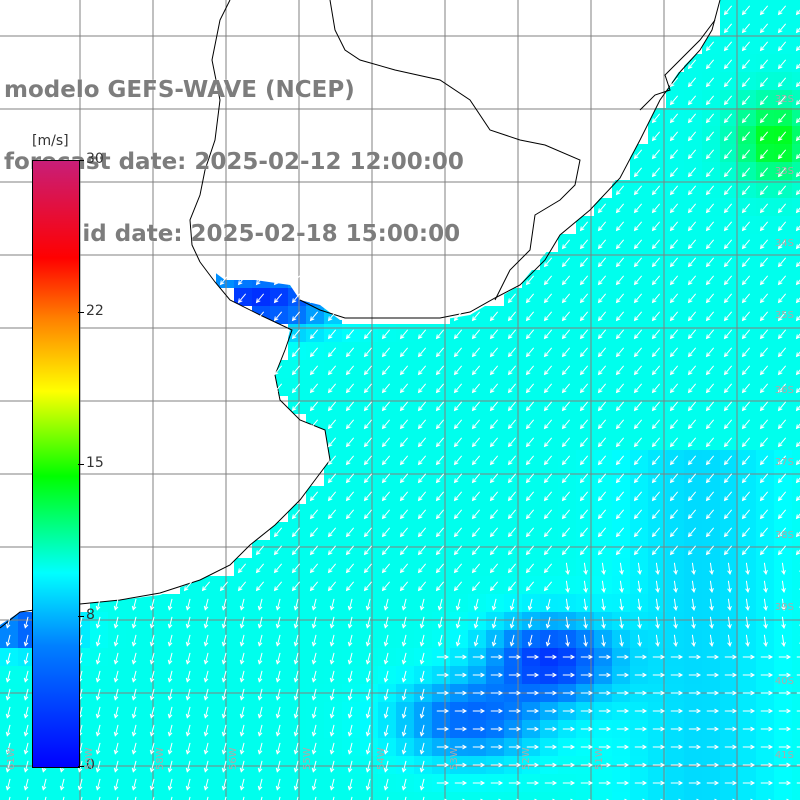  What do you see at coordinates (784, 607) in the screenshot?
I see `lat-label: 39S` at bounding box center [784, 607].